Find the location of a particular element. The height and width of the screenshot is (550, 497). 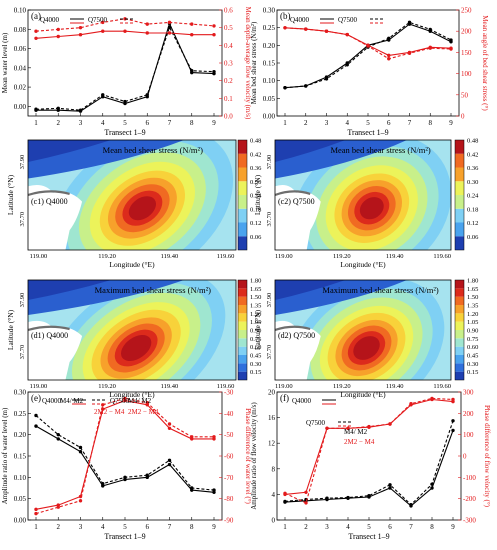

lon-tick-label: 119.00 is located at coordinates (284, 256).